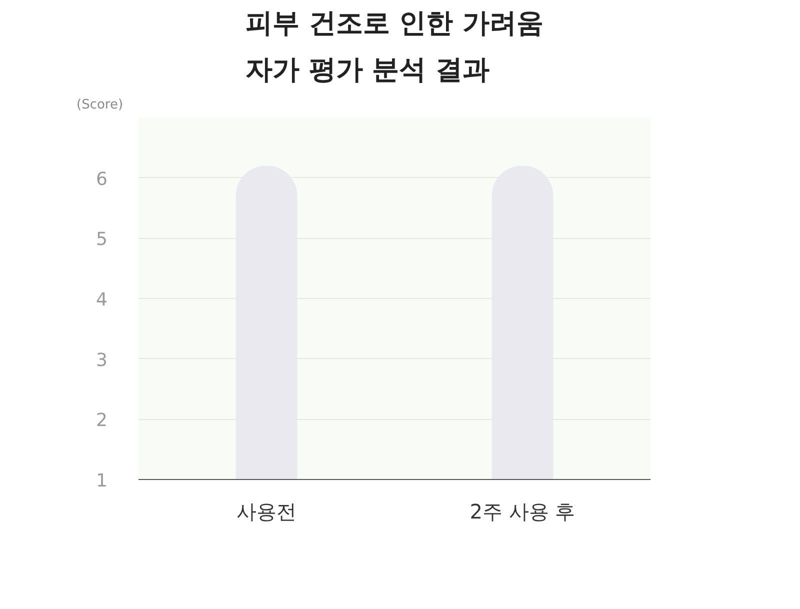 The height and width of the screenshot is (609, 800). What do you see at coordinates (523, 512) in the screenshot?
I see `x-tick-label: 2주 사용 후` at bounding box center [523, 512].